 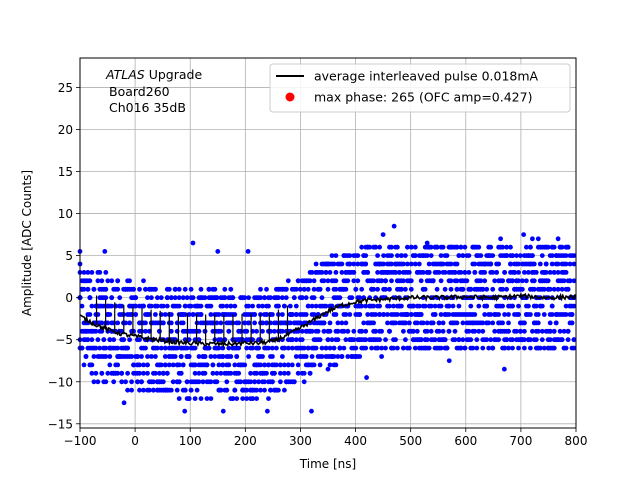 I want to click on x-tick-label: −100, so click(x=80, y=441).